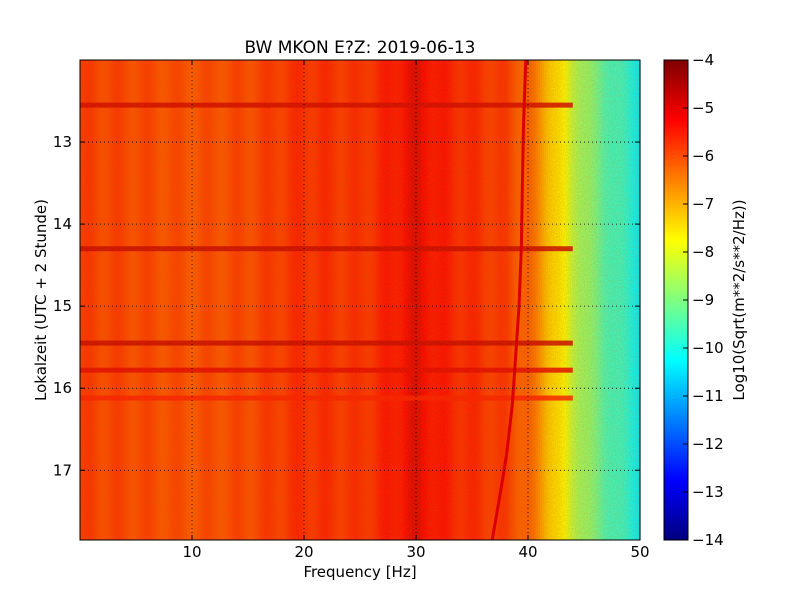 The height and width of the screenshot is (604, 800). I want to click on x-axis-label: Frequency [Hz], so click(359, 572).